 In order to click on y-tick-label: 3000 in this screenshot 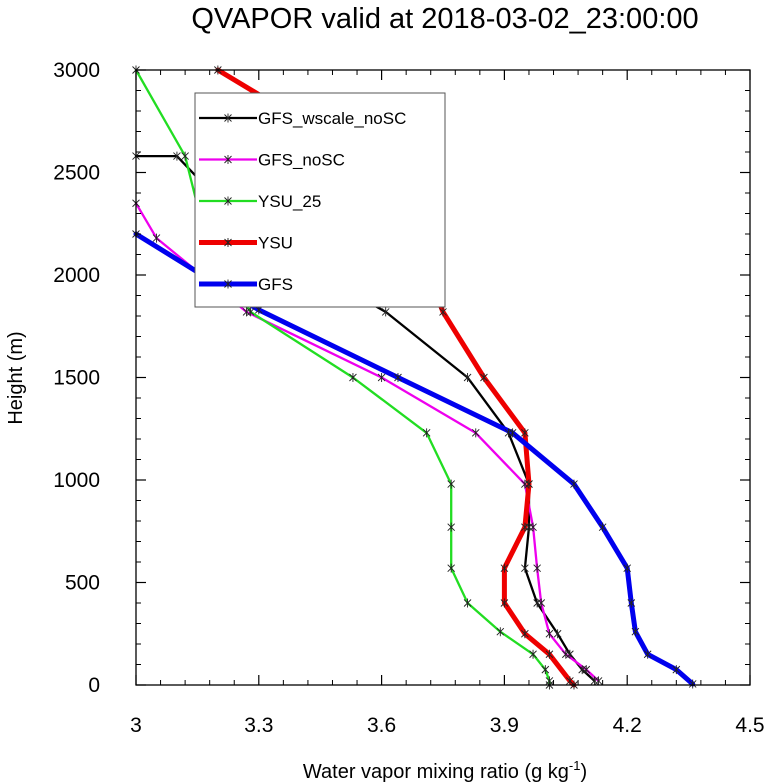, I will do `click(76, 70)`.